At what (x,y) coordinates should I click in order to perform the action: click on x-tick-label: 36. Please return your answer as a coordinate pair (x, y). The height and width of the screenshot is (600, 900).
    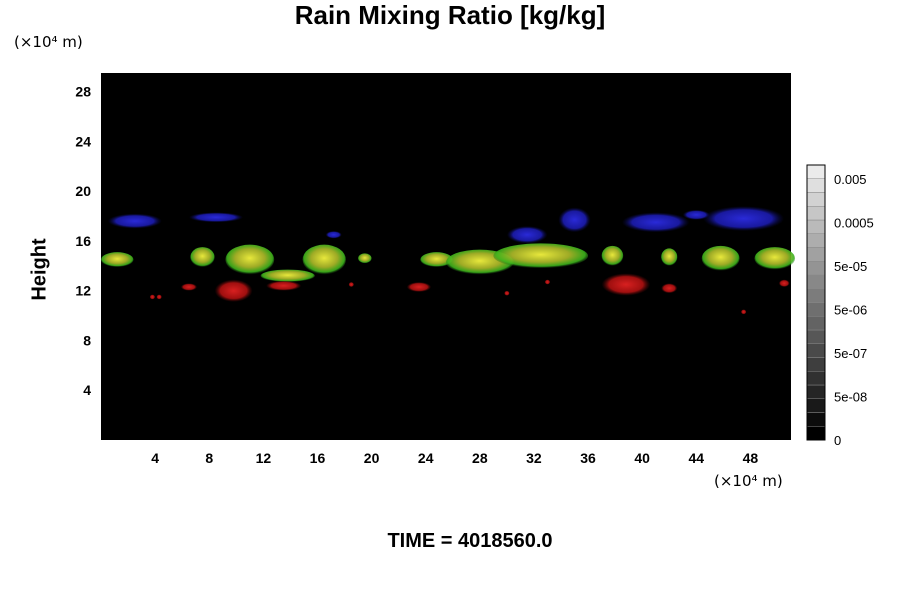
    Looking at the image, I should click on (588, 458).